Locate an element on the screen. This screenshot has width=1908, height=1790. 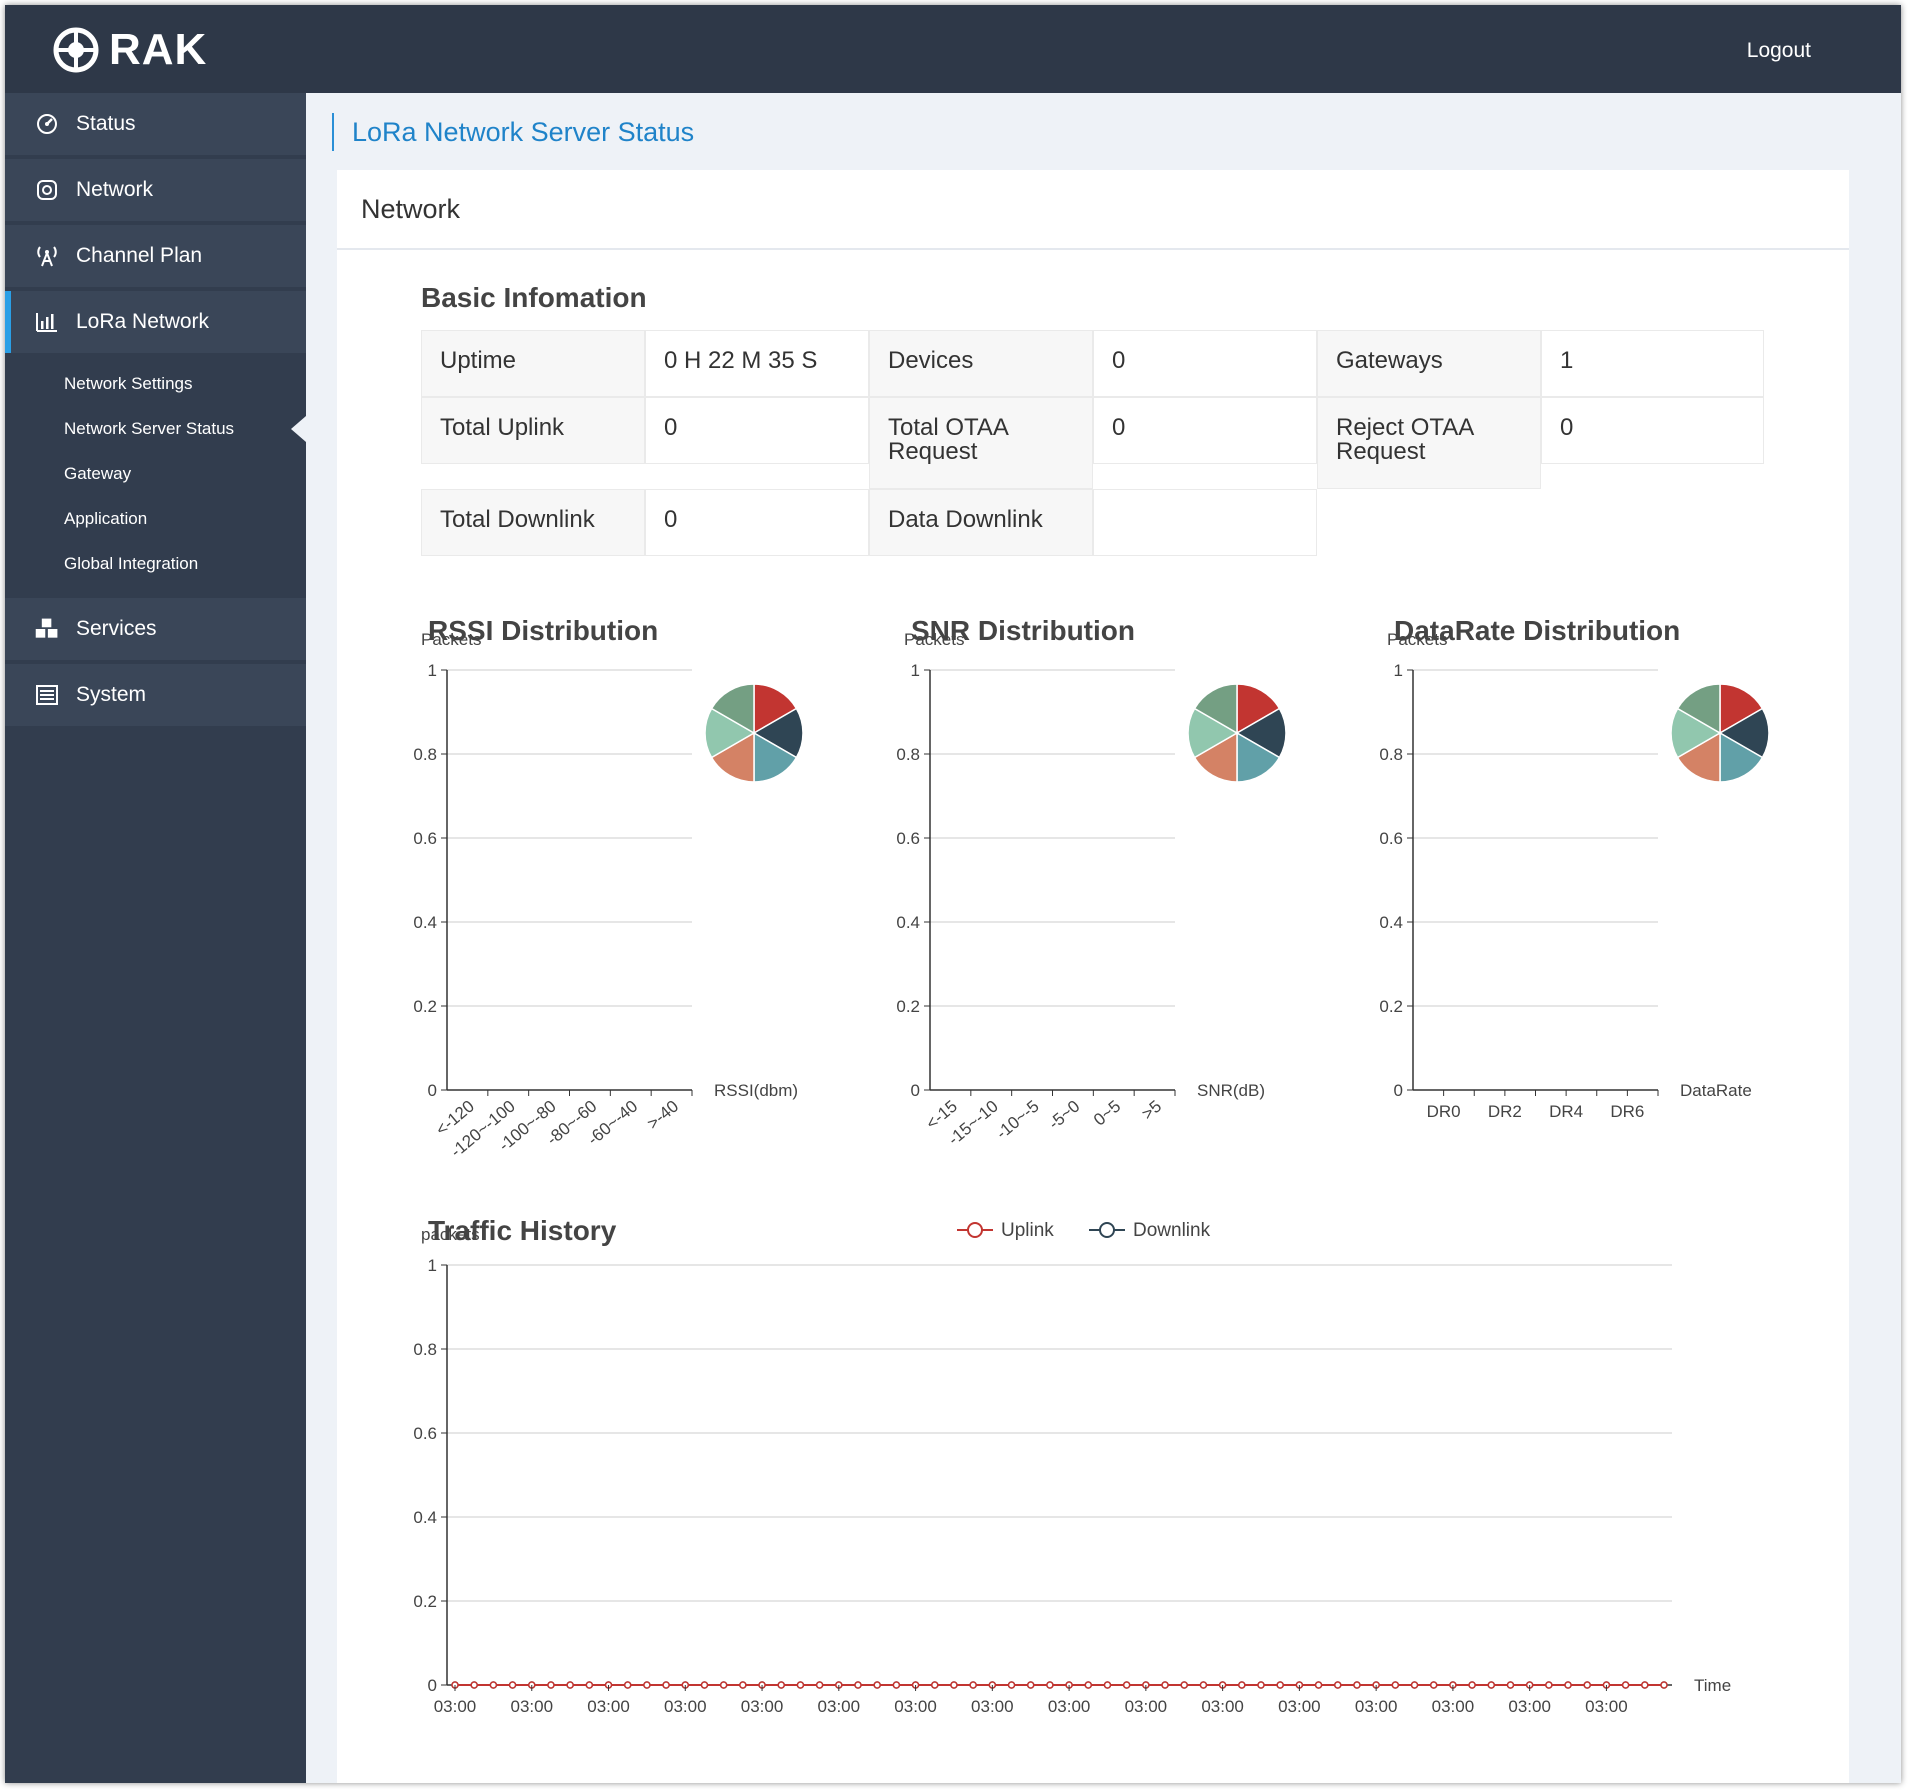
sidebar-item-label: Channel Plan is located at coordinates (139, 255).